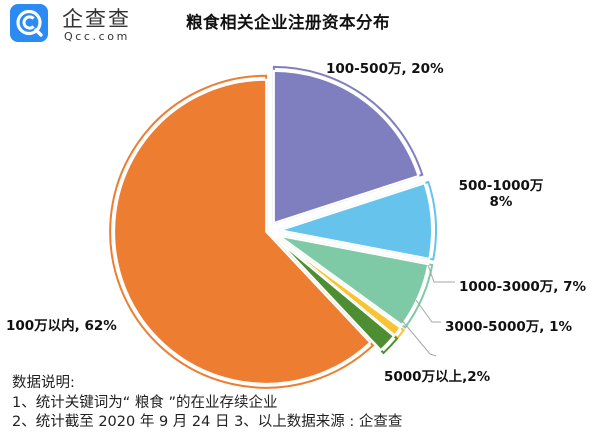 The height and width of the screenshot is (440, 600). What do you see at coordinates (61, 326) in the screenshot?
I see `label-under-100: 100万以内, 62%` at bounding box center [61, 326].